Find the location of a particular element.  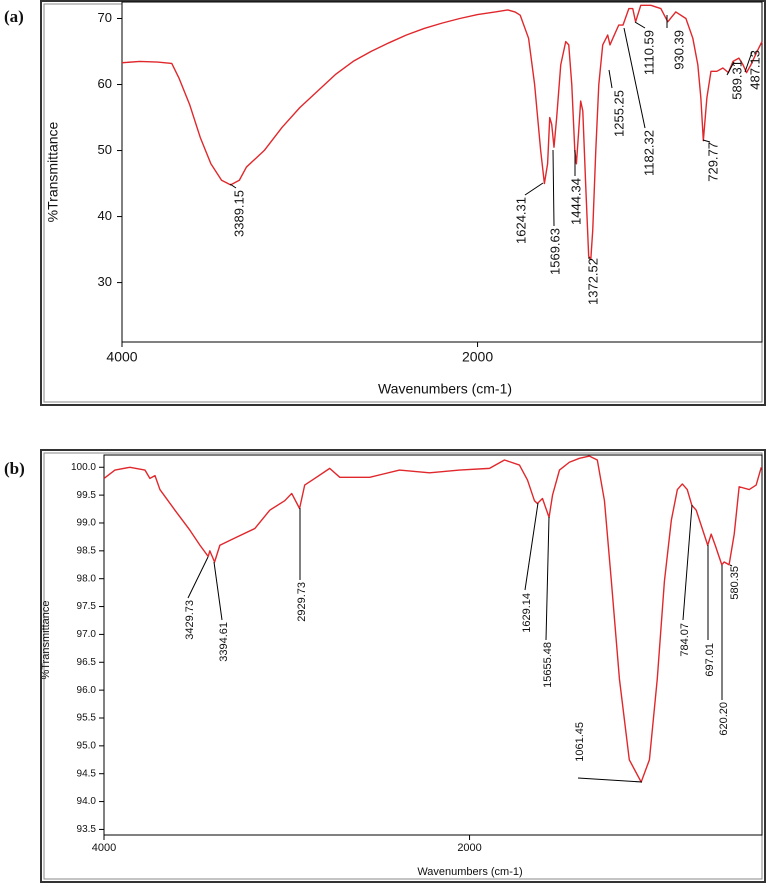

peak-label: 784.07 is located at coordinates (685, 640).